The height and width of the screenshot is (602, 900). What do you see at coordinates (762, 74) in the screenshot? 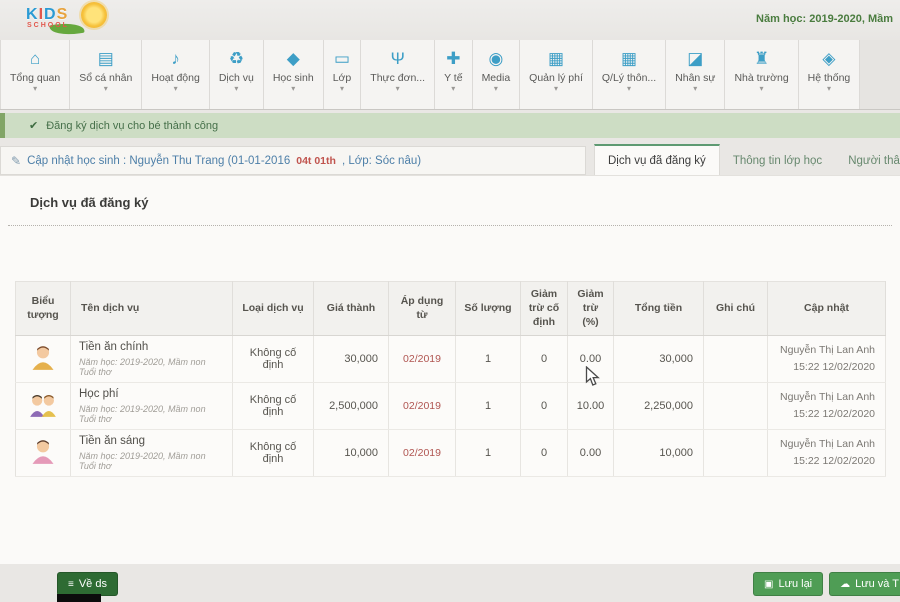
I see `nav-item-nha-truong: ♜ Nhà trường ▾` at bounding box center [762, 74].